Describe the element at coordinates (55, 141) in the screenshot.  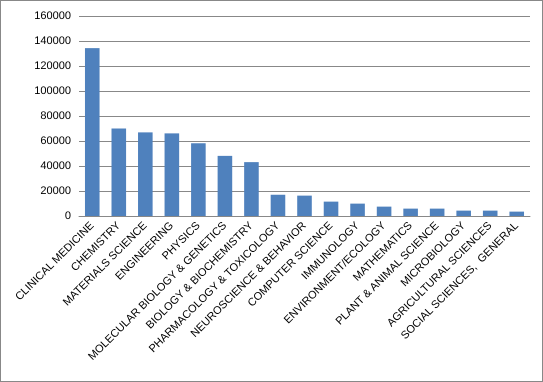
I see `y-tick-label: 60000` at that location.